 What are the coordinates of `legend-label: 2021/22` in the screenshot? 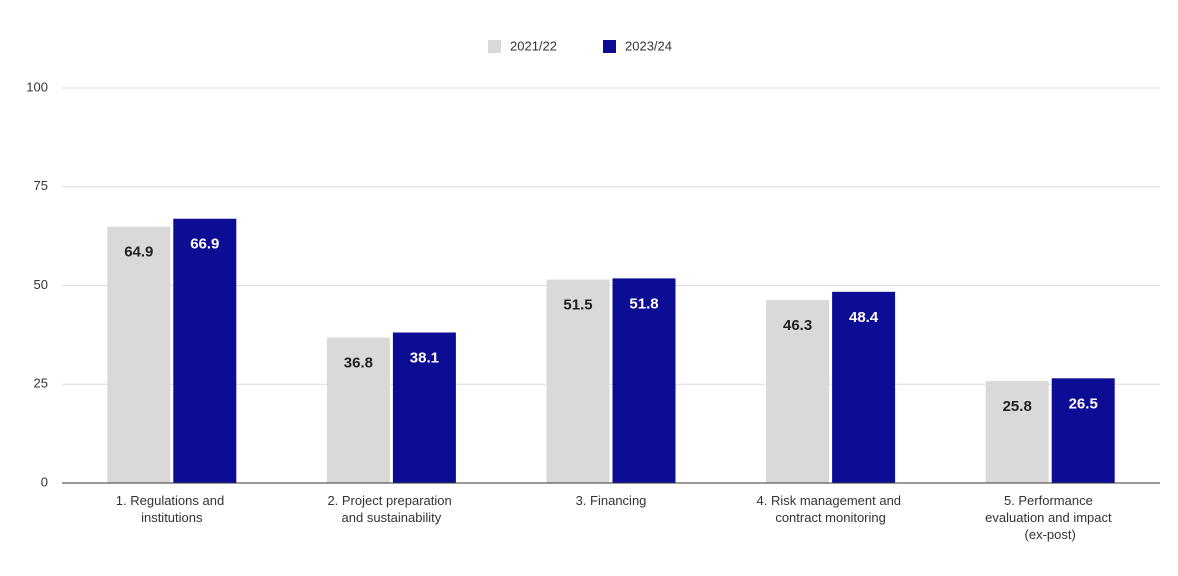 It's located at (533, 45).